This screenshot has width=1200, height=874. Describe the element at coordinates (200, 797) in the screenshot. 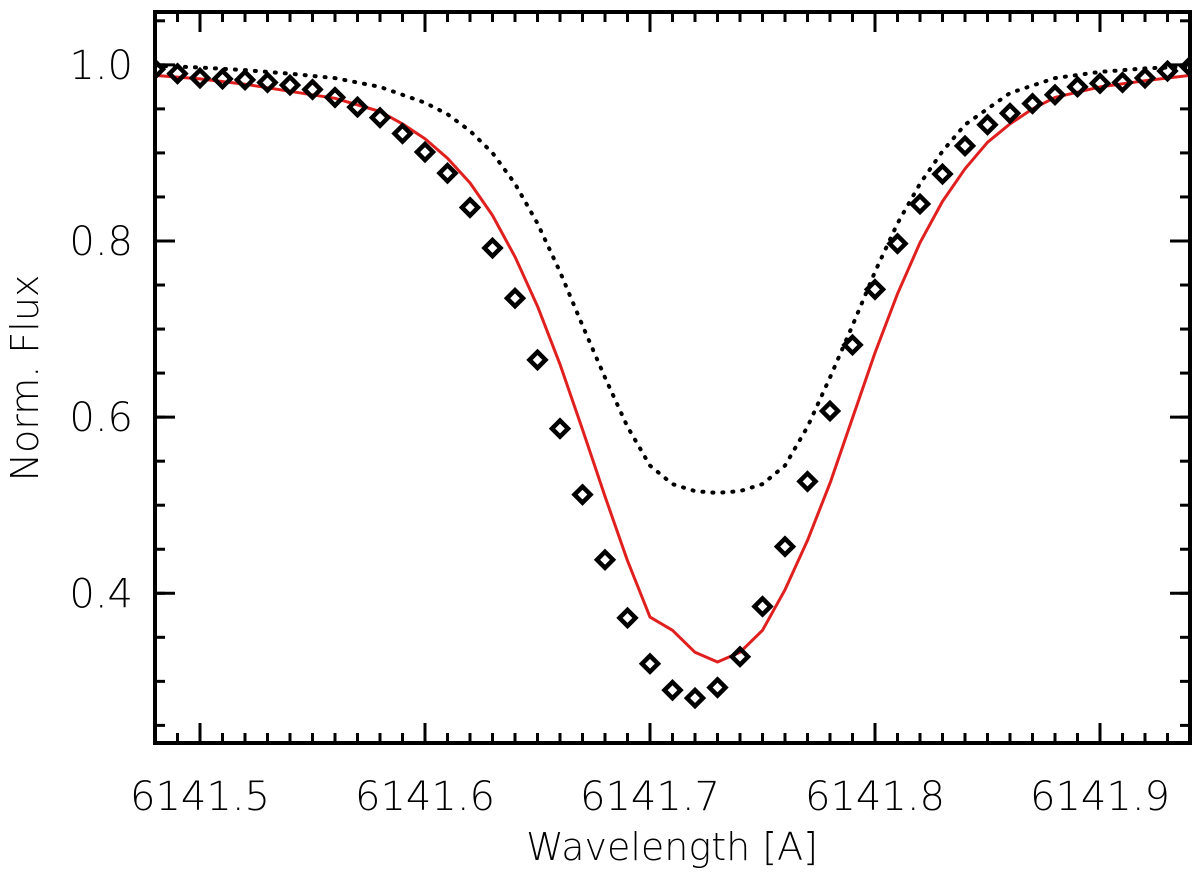

I see `x-tick-label: 6141.5` at that location.